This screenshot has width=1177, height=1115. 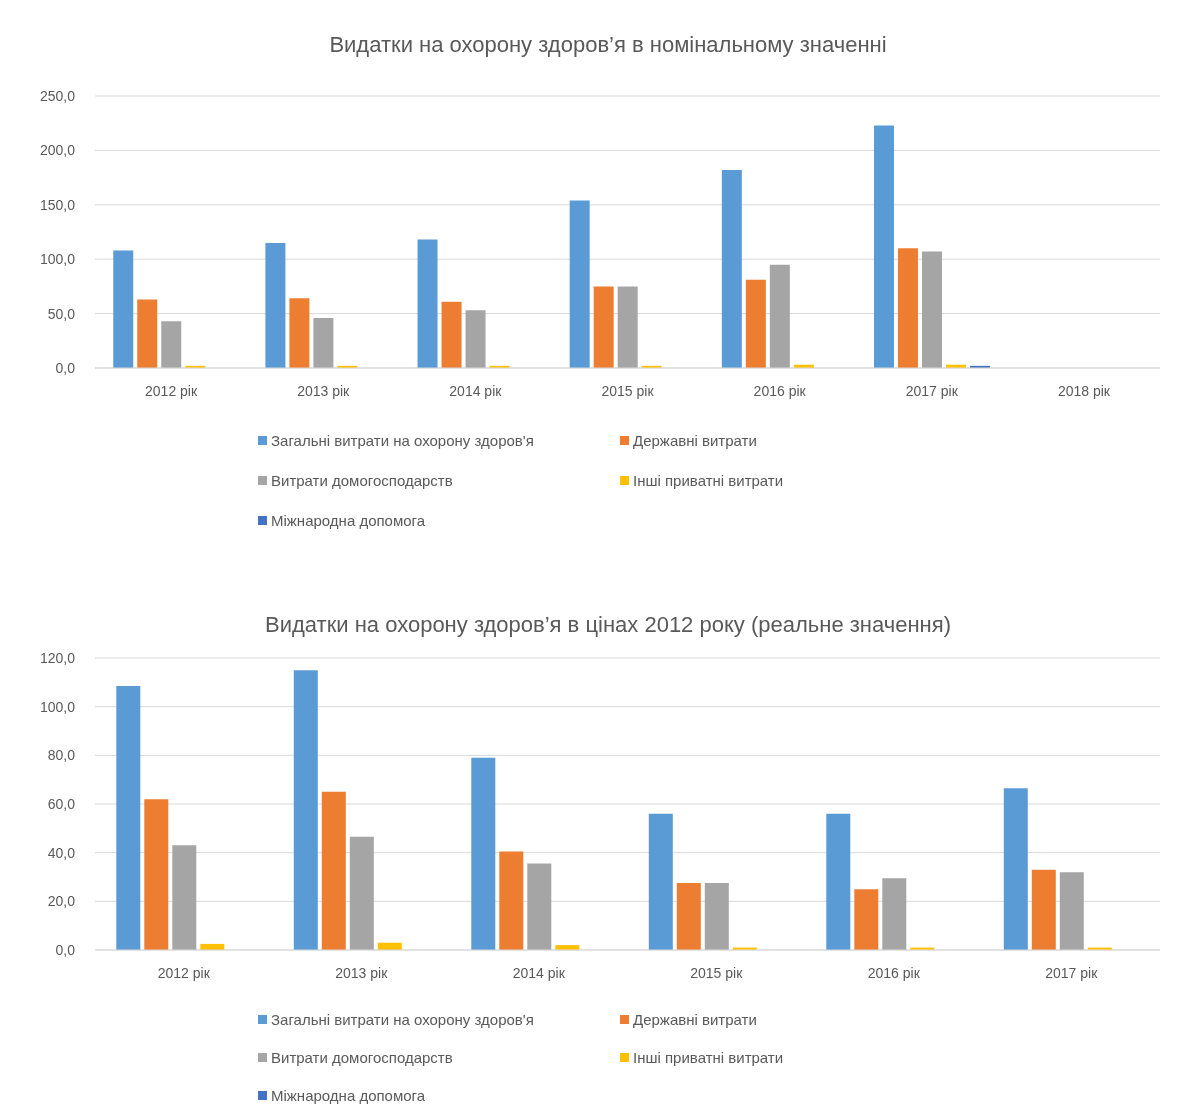 What do you see at coordinates (57, 95) in the screenshot?
I see `y-tick-label: 250,0` at bounding box center [57, 95].